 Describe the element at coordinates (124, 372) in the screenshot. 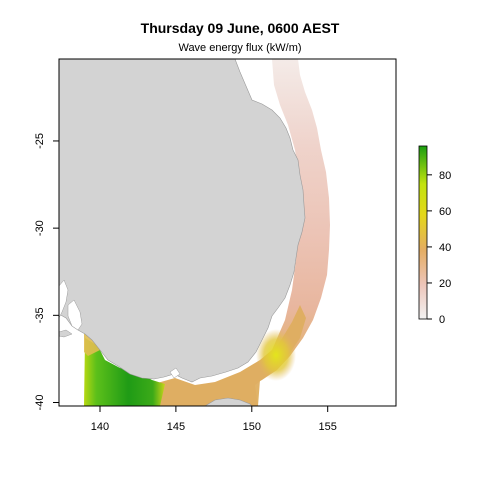

I see `bass-strait-wave-field` at that location.